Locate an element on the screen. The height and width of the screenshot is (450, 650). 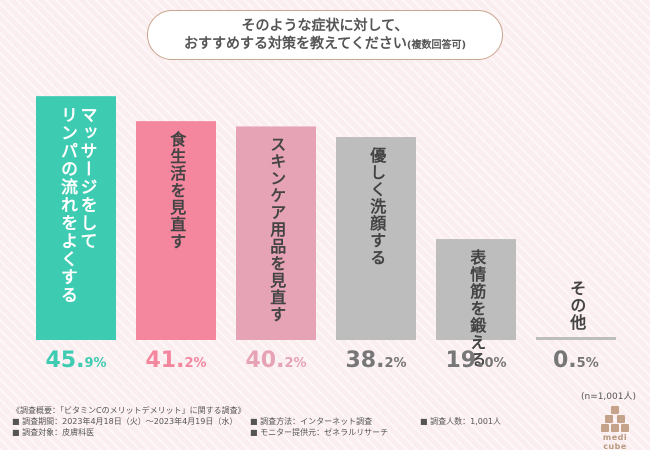
value-label-3: 38.2% is located at coordinates (376, 360).